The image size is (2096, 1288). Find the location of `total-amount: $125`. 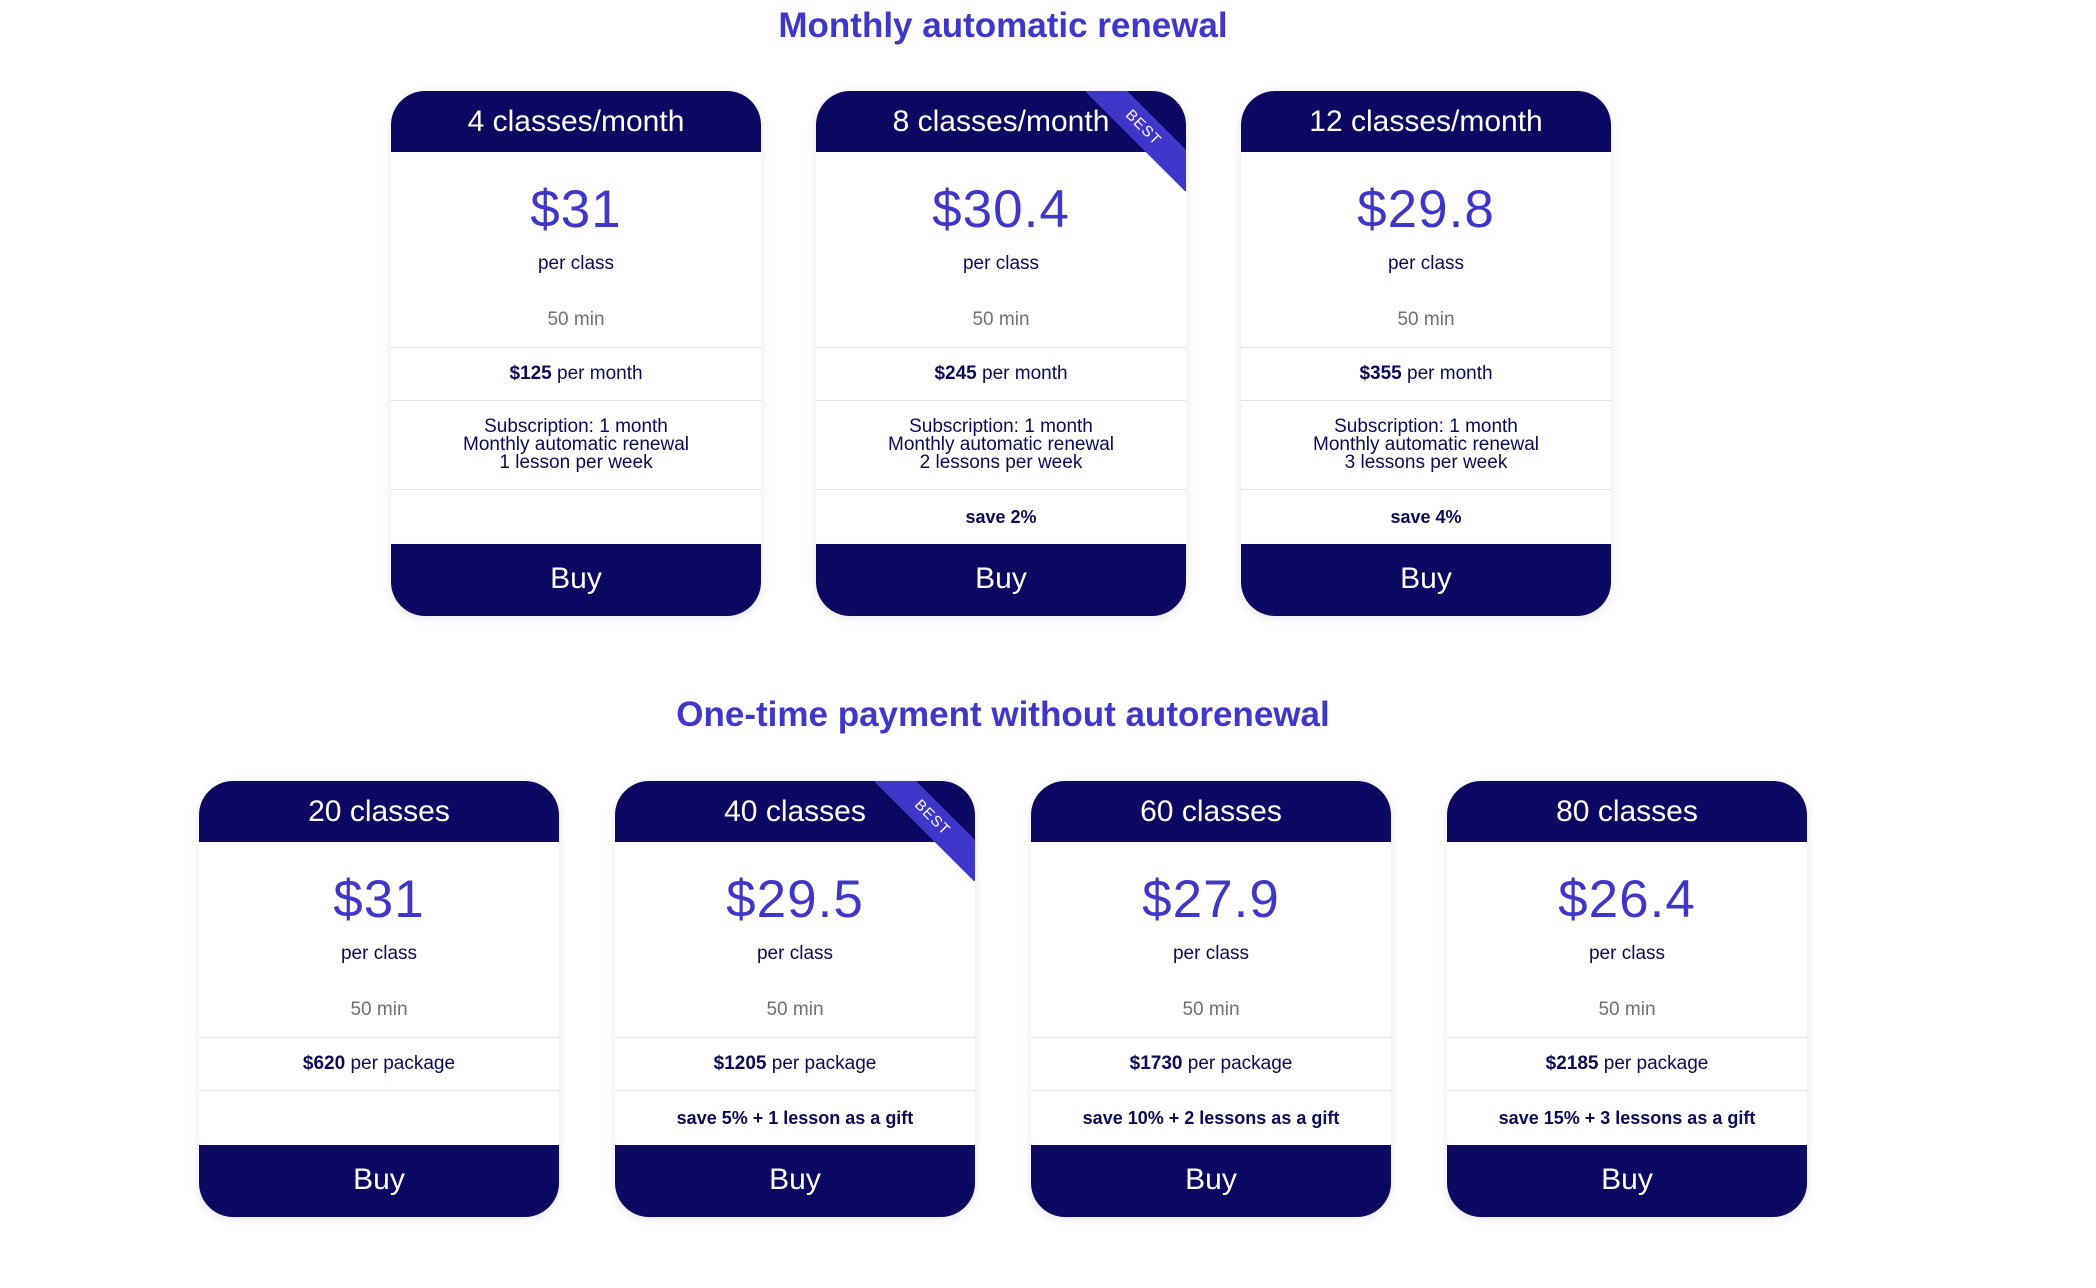

total-amount: $125 is located at coordinates (530, 373).